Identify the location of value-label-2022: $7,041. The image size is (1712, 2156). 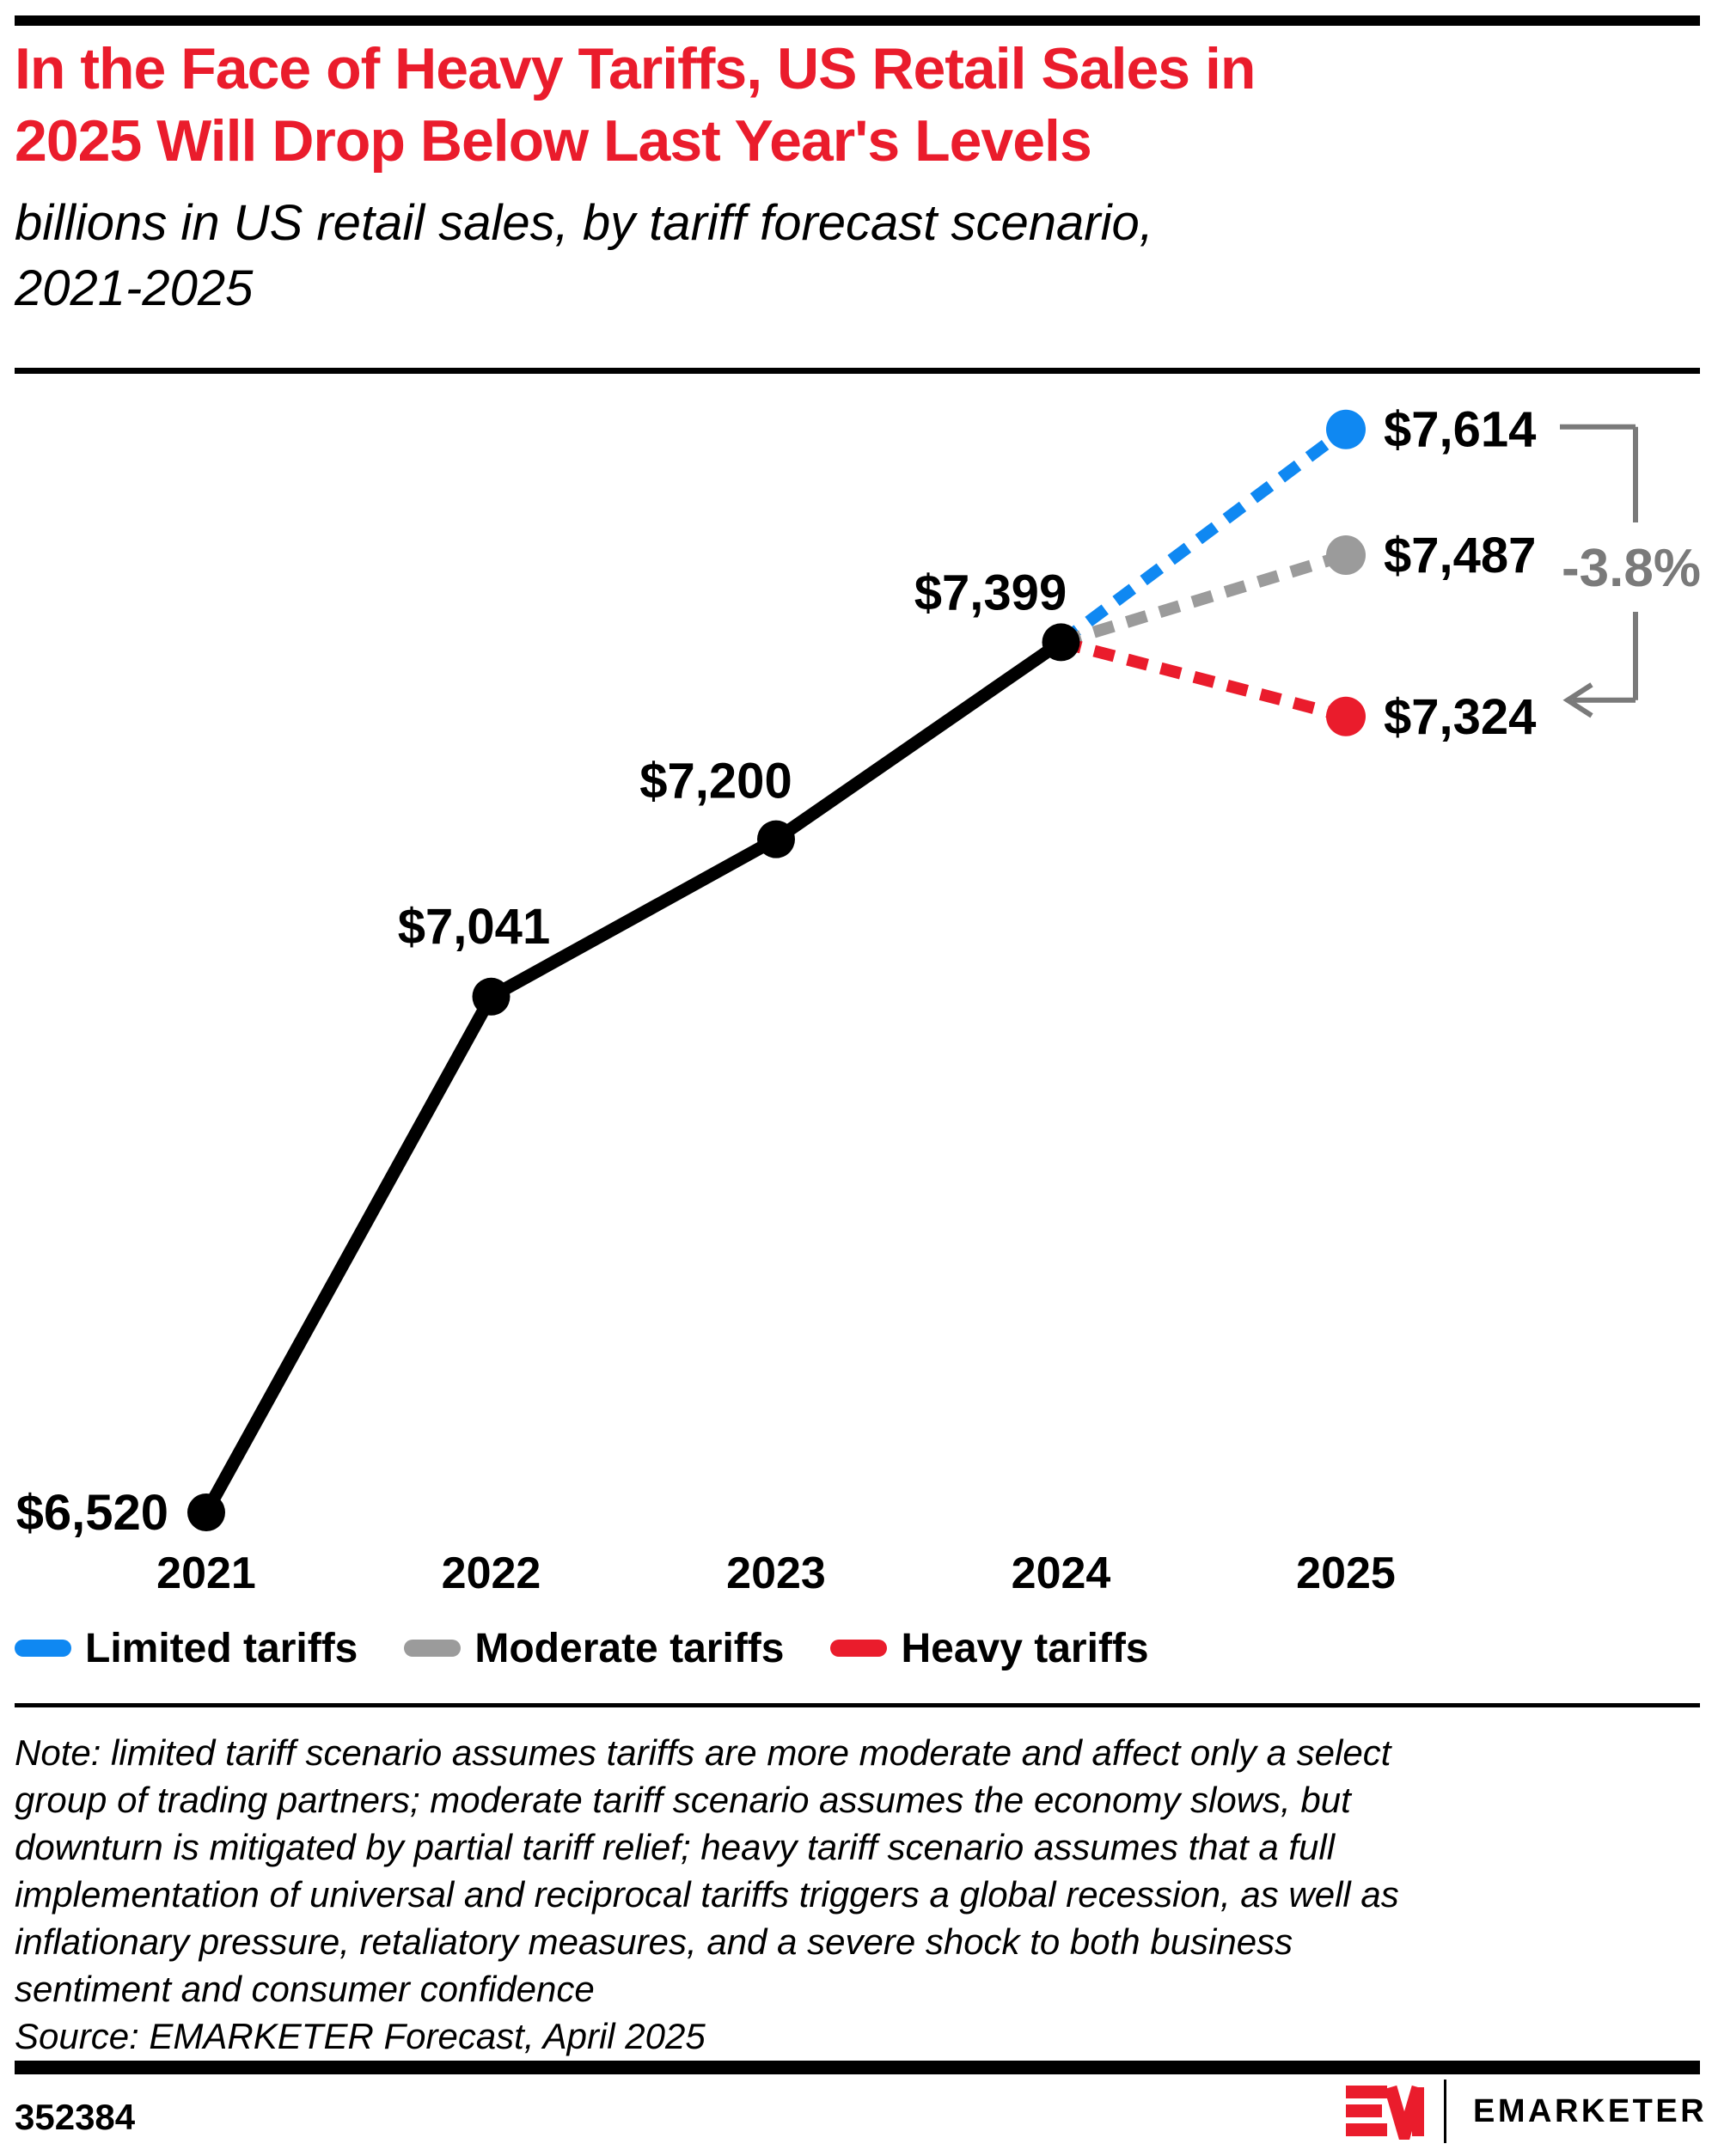
(474, 927).